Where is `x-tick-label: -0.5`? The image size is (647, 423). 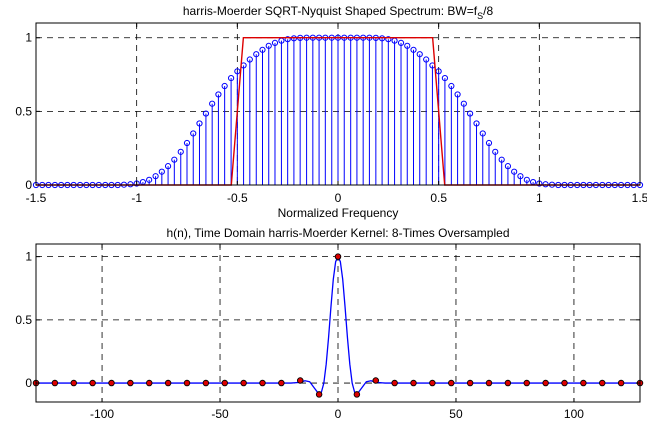
x-tick-label: -0.5 is located at coordinates (237, 198).